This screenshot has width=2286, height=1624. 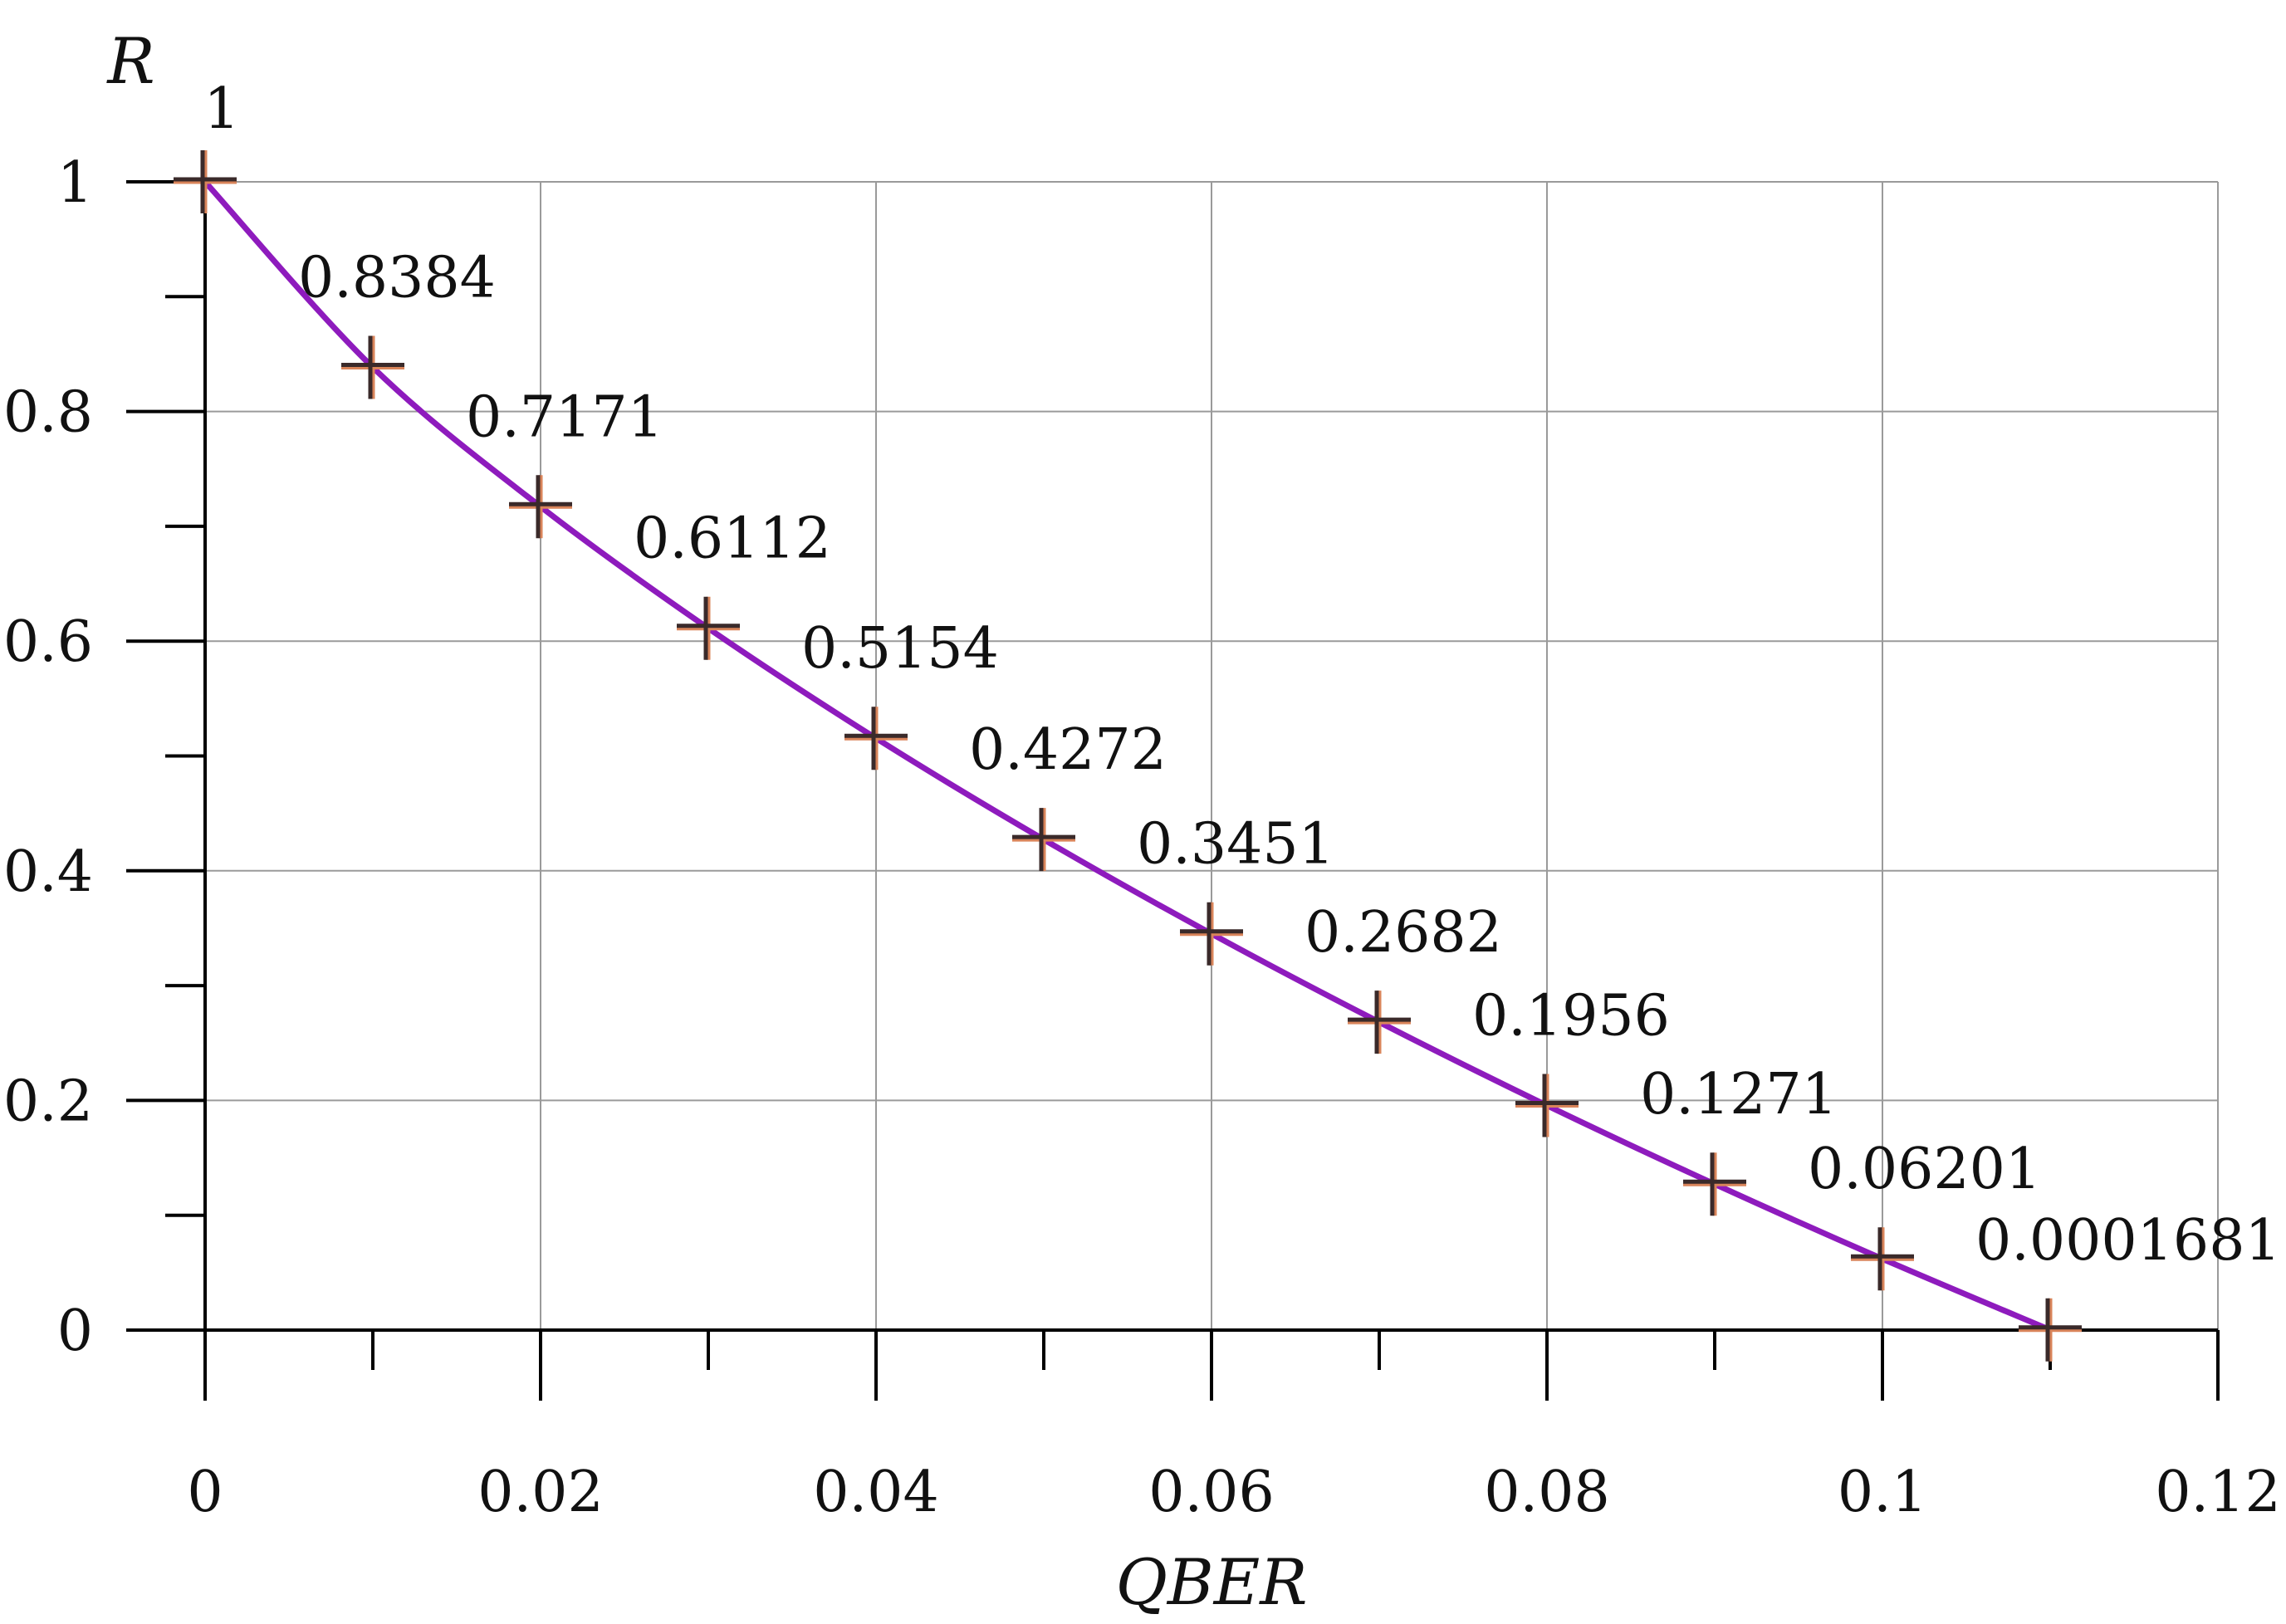 I want to click on x-tick-label-2: 0.04, so click(x=875, y=1492).